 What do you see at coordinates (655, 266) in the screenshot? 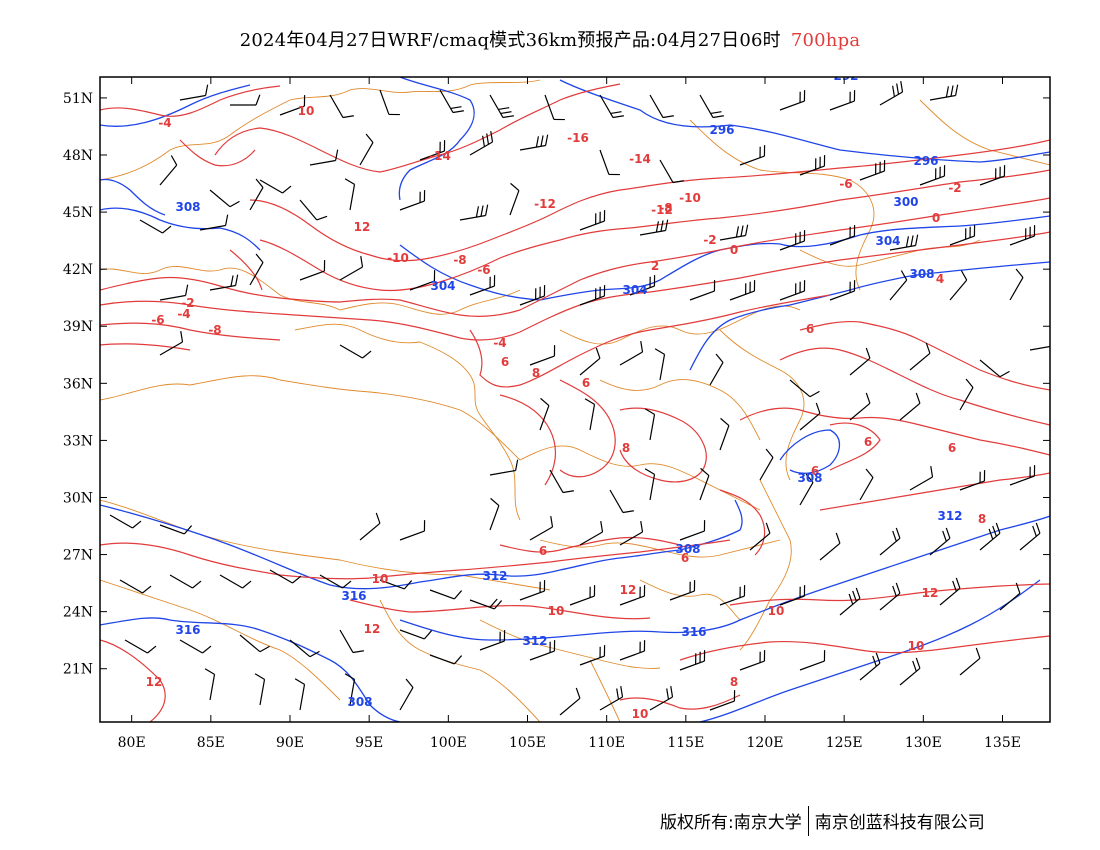
I see `temperature-label: 2` at bounding box center [655, 266].